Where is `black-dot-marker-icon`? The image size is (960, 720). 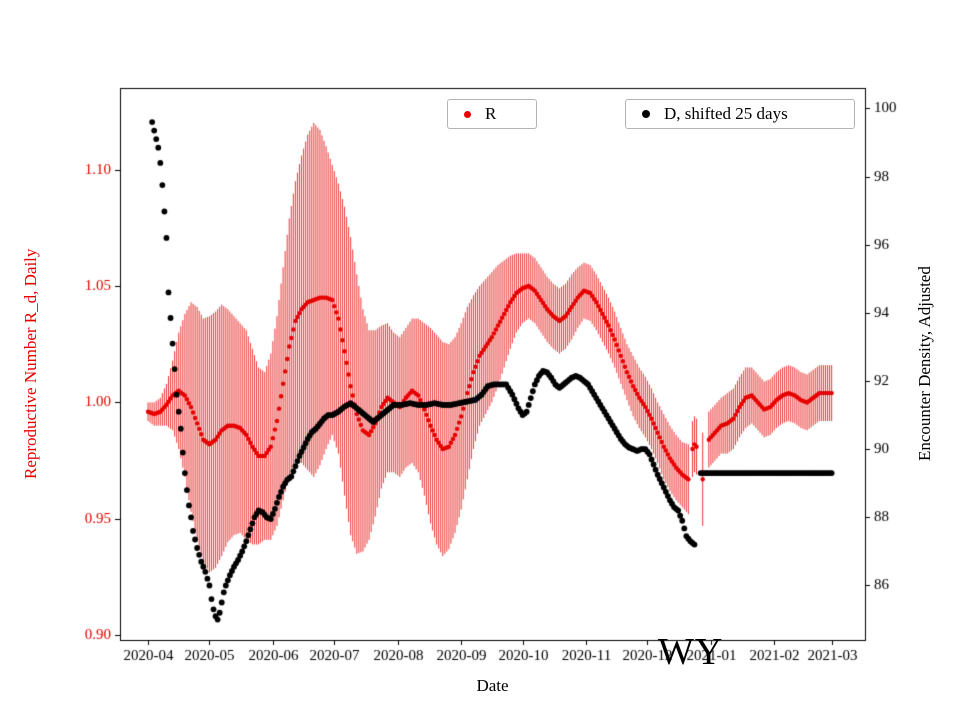
black-dot-marker-icon is located at coordinates (646, 114).